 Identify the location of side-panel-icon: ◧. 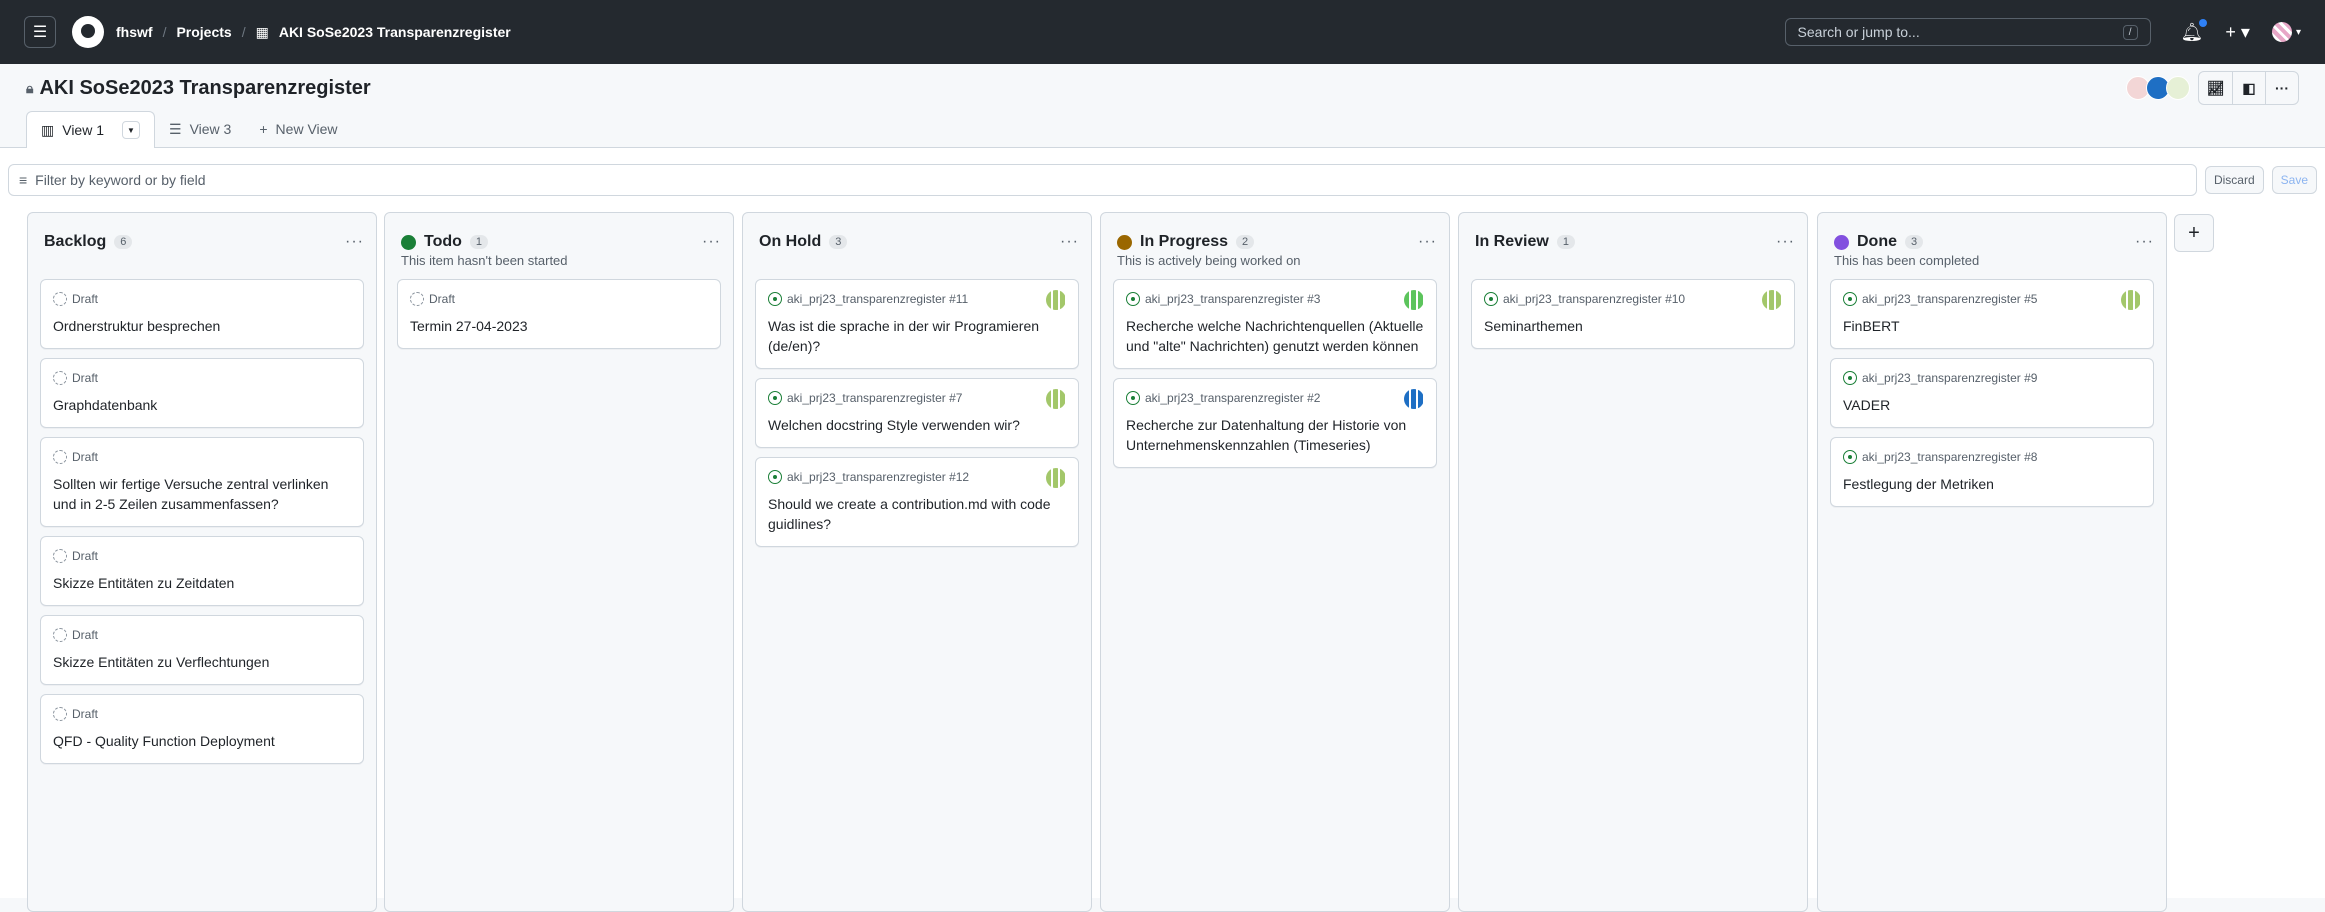
(2248, 88).